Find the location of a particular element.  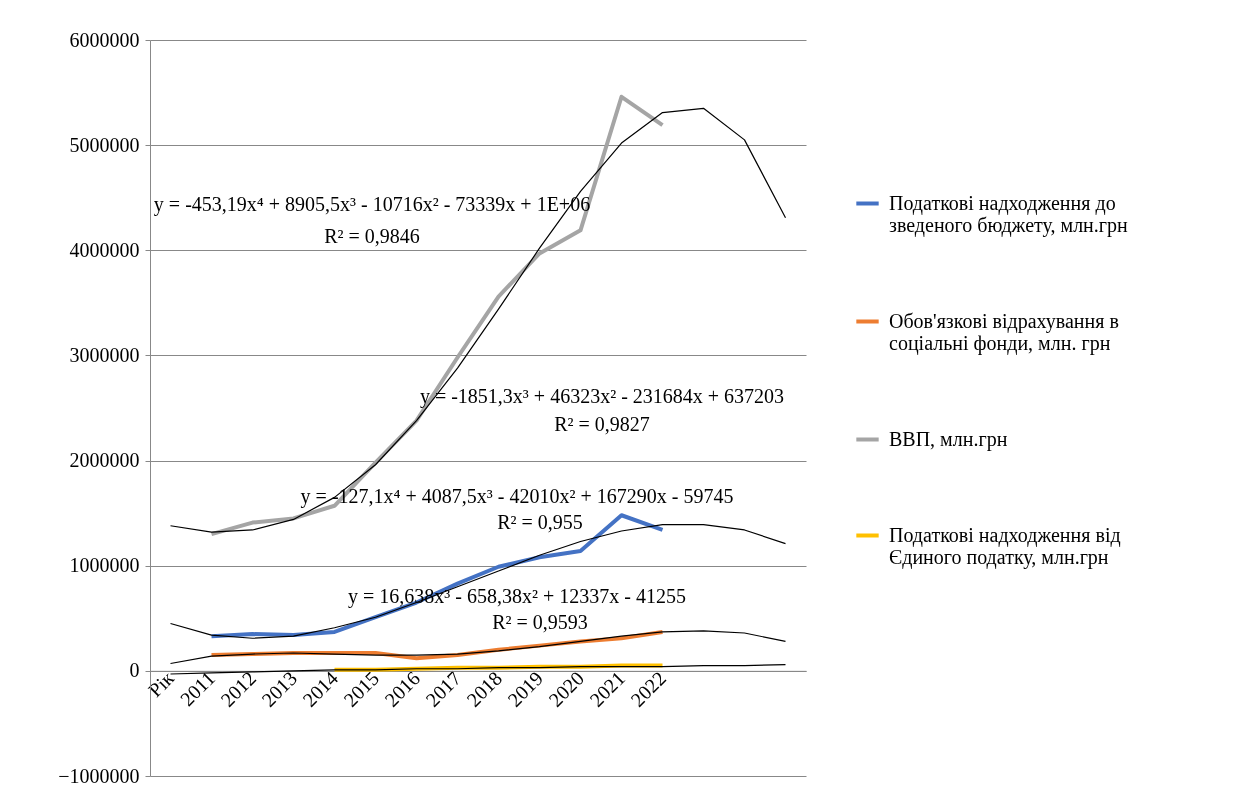

annotation: R² = 0,9593 is located at coordinates (540, 622).